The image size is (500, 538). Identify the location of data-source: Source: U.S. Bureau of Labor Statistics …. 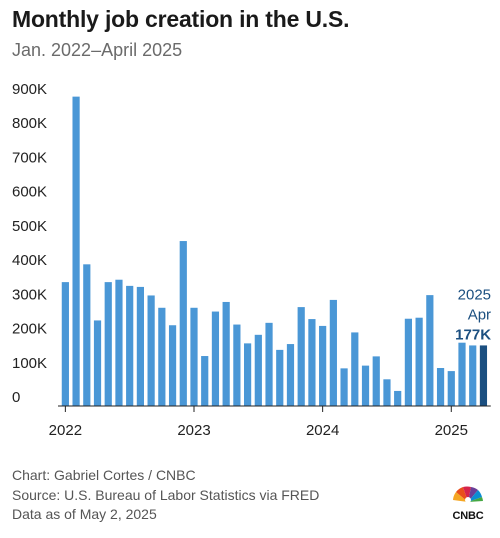
(166, 494).